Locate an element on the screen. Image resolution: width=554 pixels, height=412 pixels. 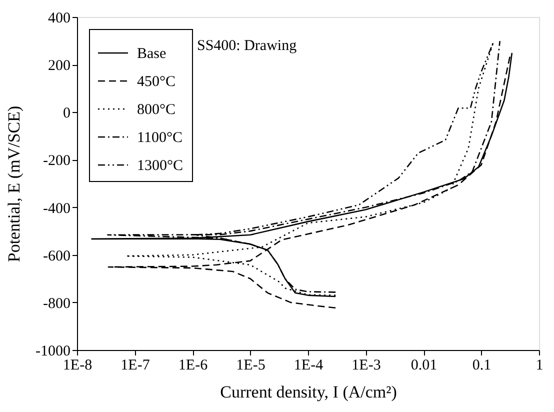
legend-label: 1300°C is located at coordinates (160, 166).